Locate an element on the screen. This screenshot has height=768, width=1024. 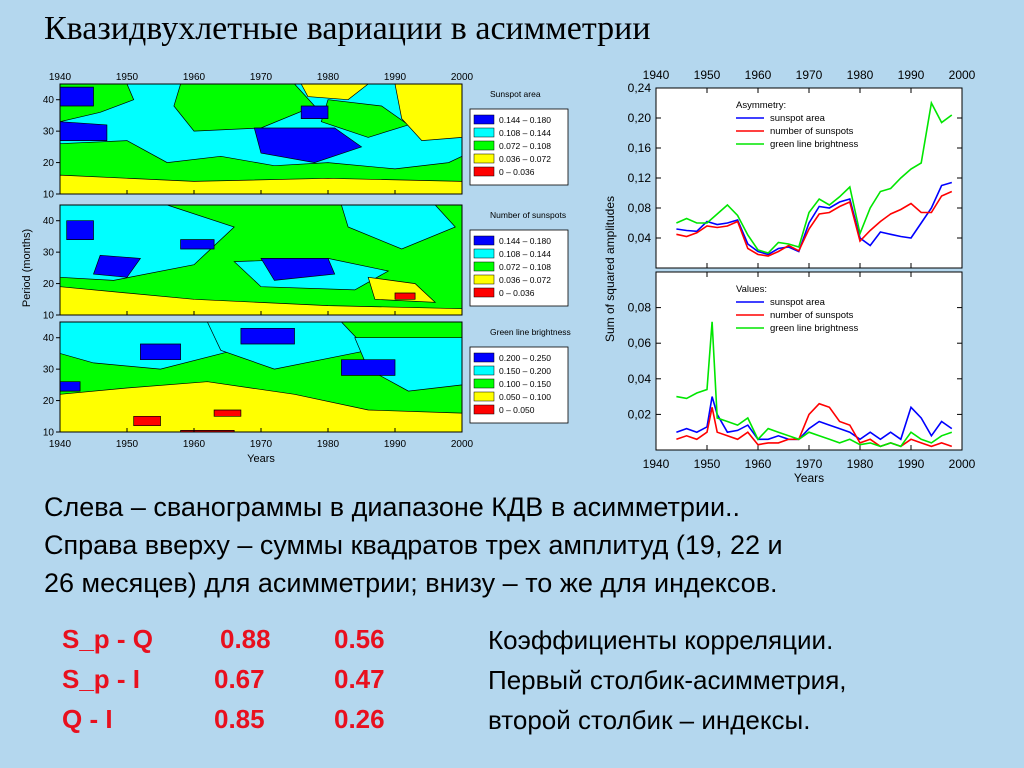
x-tick-label-top: 1980 is located at coordinates (860, 75).